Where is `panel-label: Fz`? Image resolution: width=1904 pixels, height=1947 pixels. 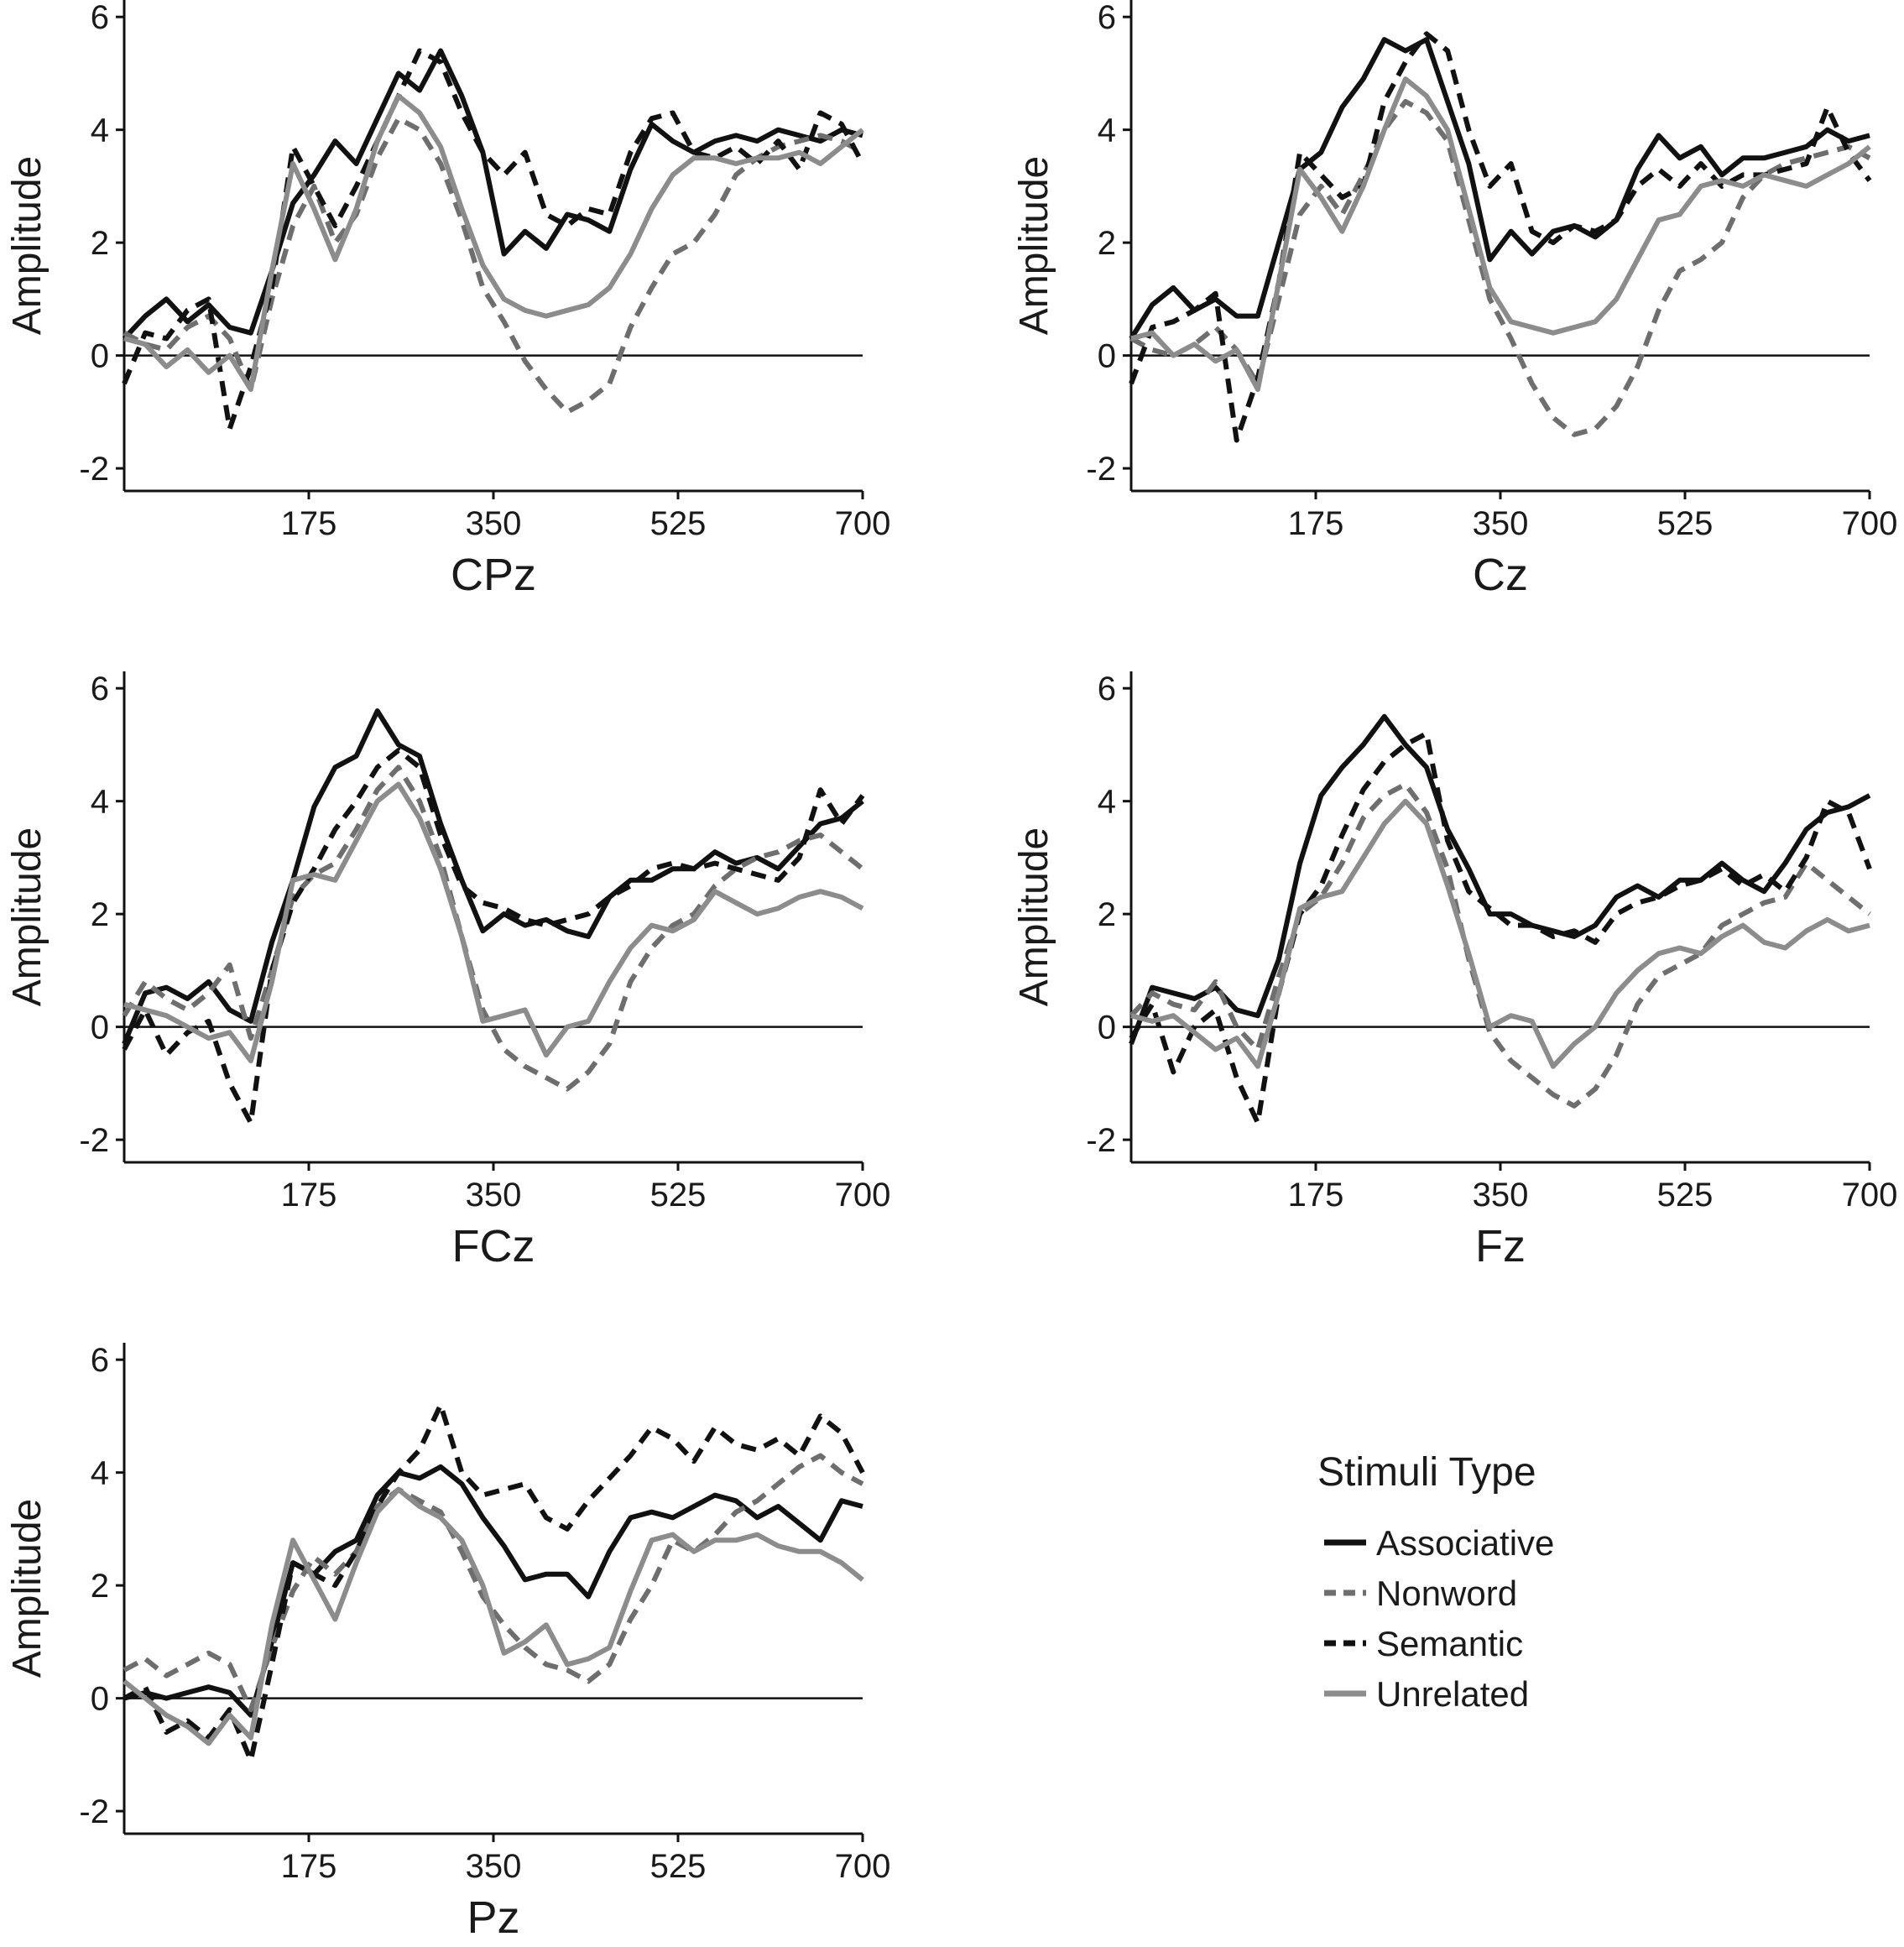 panel-label: Fz is located at coordinates (1500, 1246).